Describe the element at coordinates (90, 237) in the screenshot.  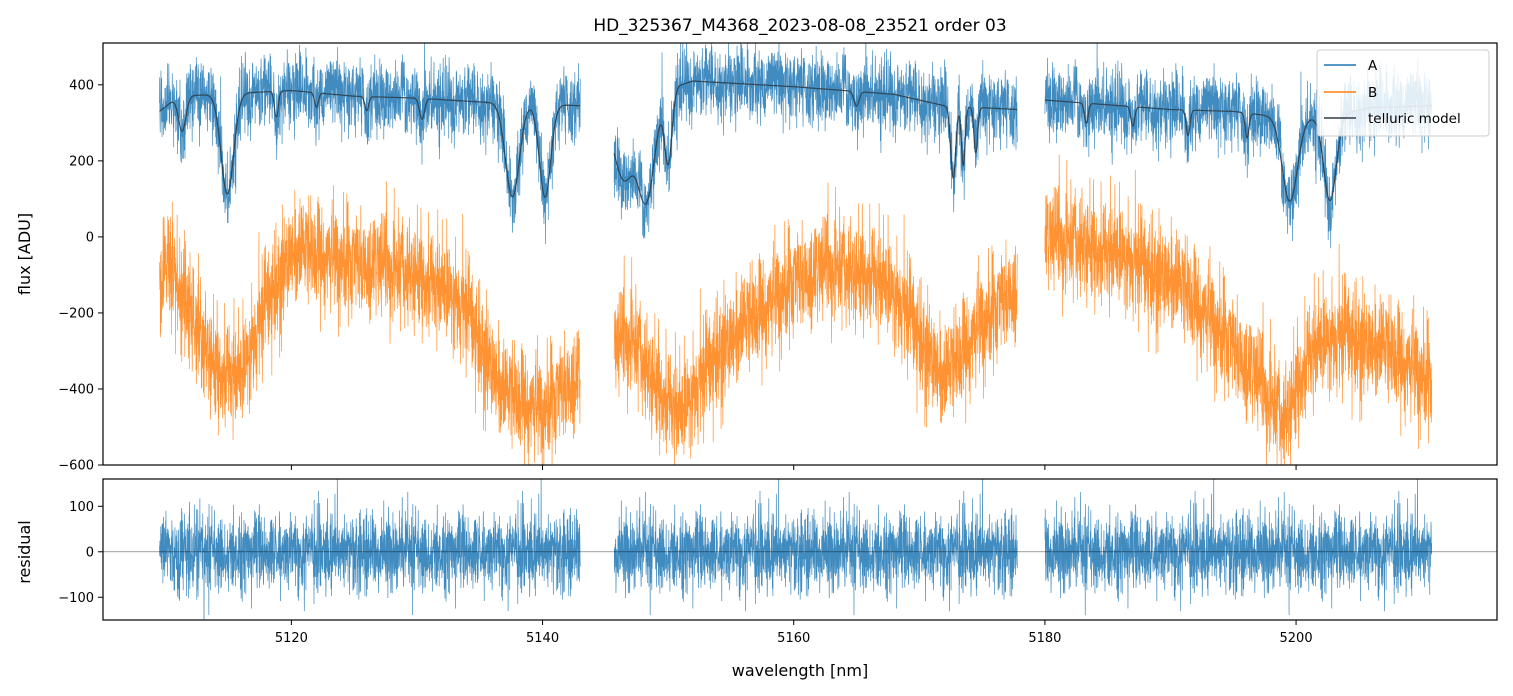
I see `flux-ytick-label-0: 0` at that location.